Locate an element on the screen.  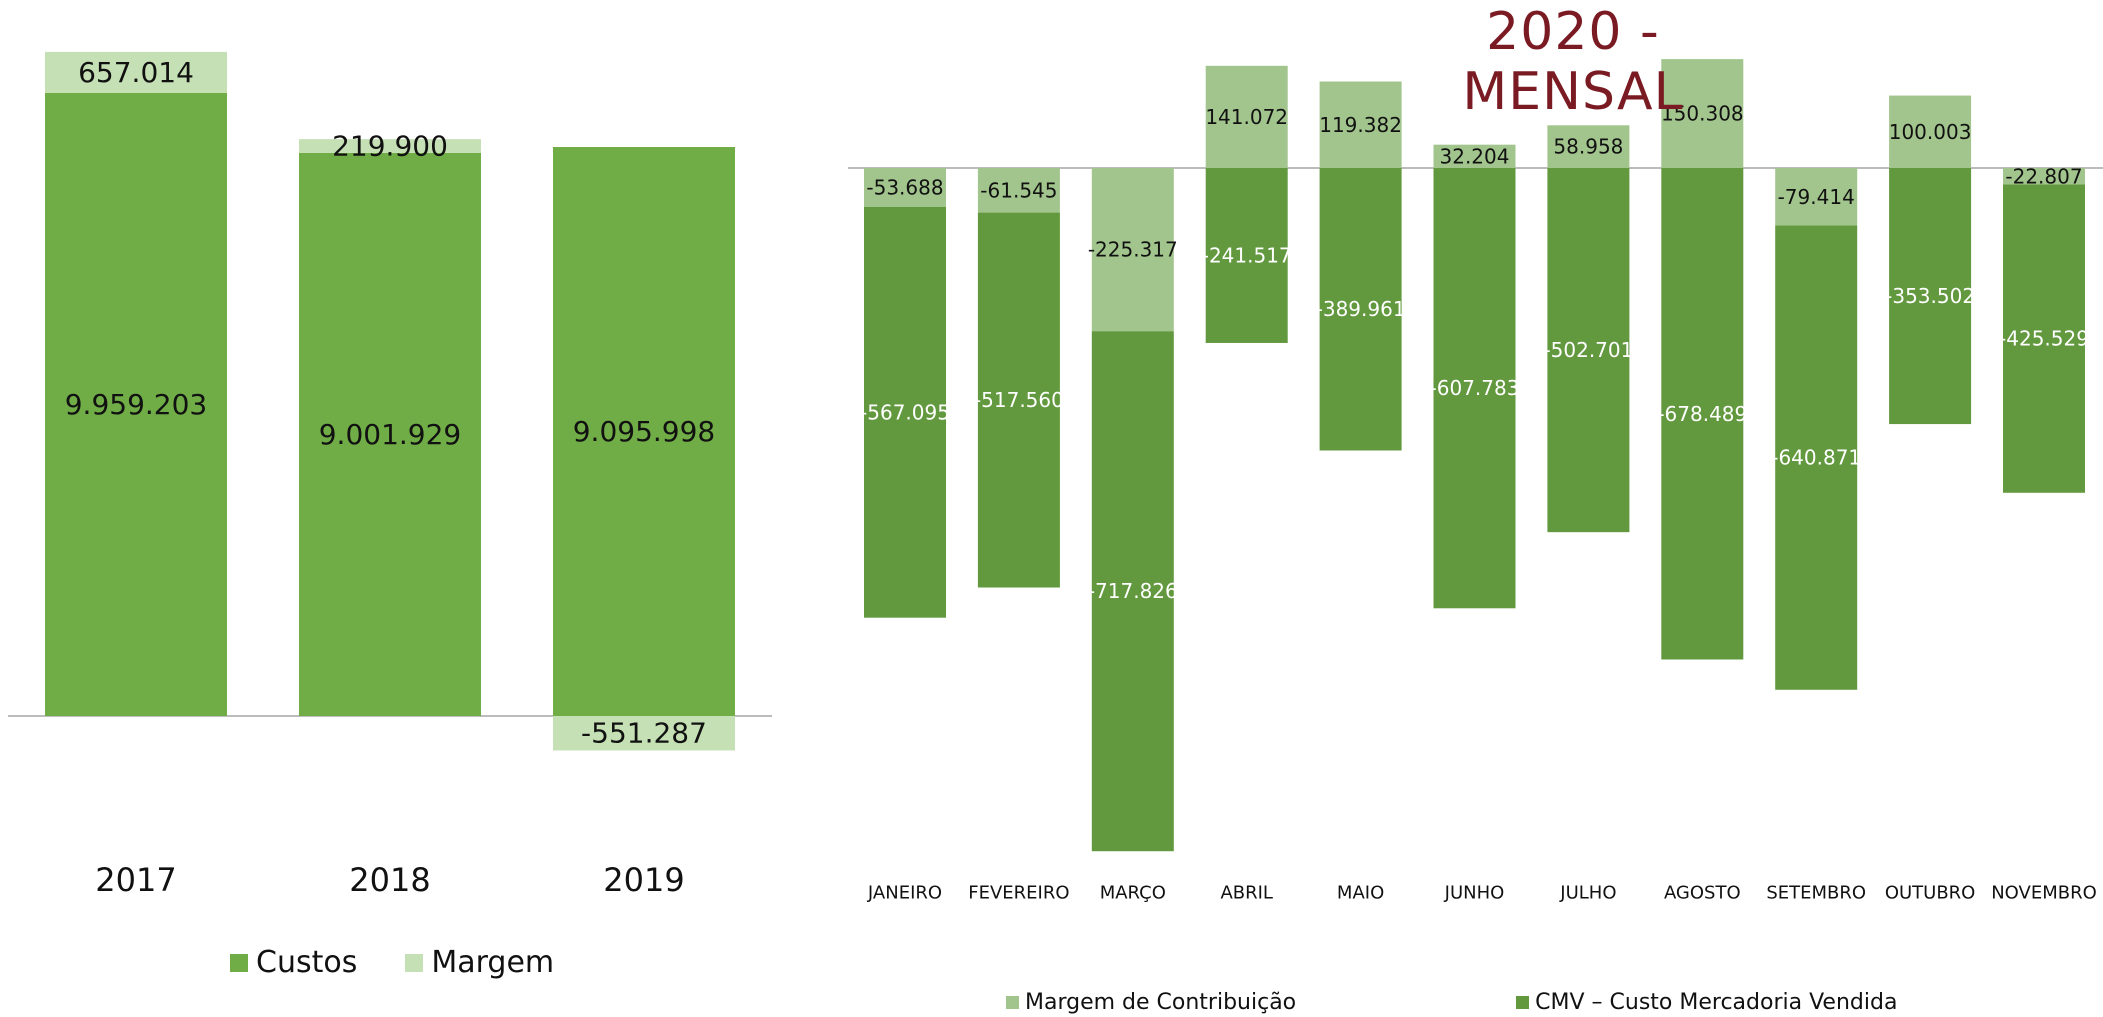
bar-margem-de-contribuicao-outubro is located at coordinates (1930, 131).